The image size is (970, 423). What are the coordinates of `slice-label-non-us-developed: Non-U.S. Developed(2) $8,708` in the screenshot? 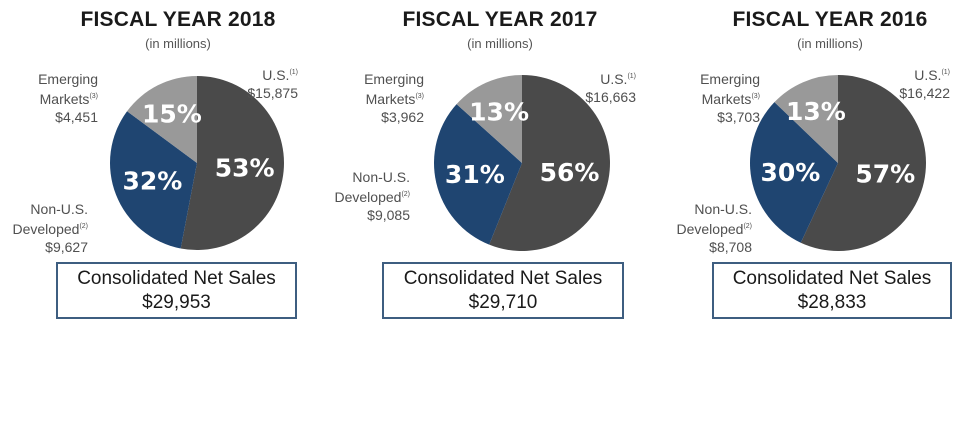 It's located at (714, 228).